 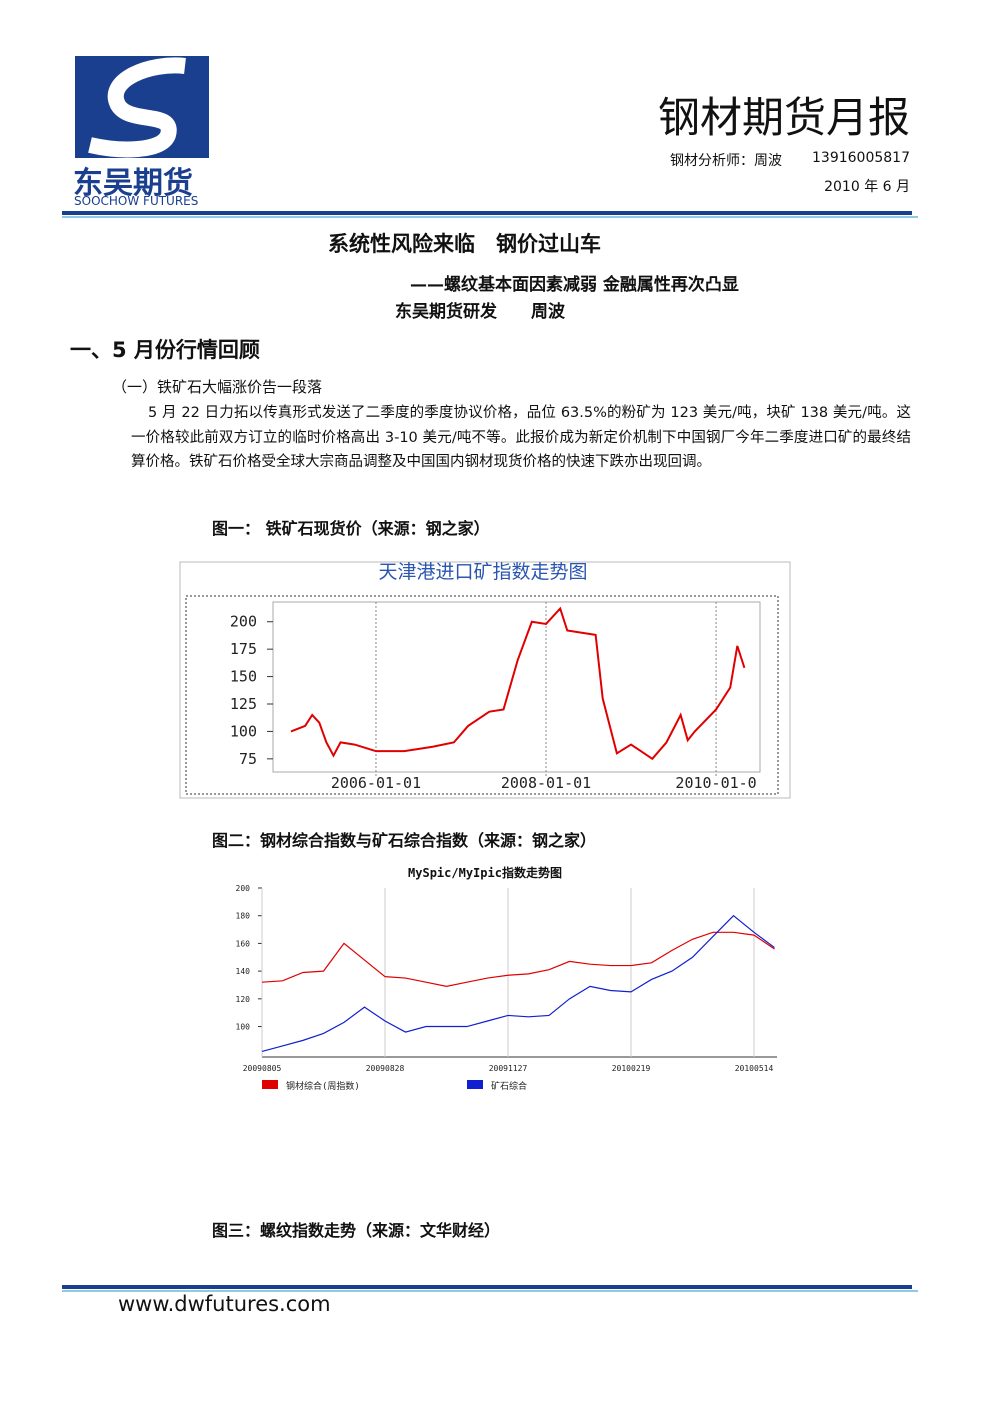 I want to click on section-heading: 一、5 月份行情回顾, so click(x=165, y=350).